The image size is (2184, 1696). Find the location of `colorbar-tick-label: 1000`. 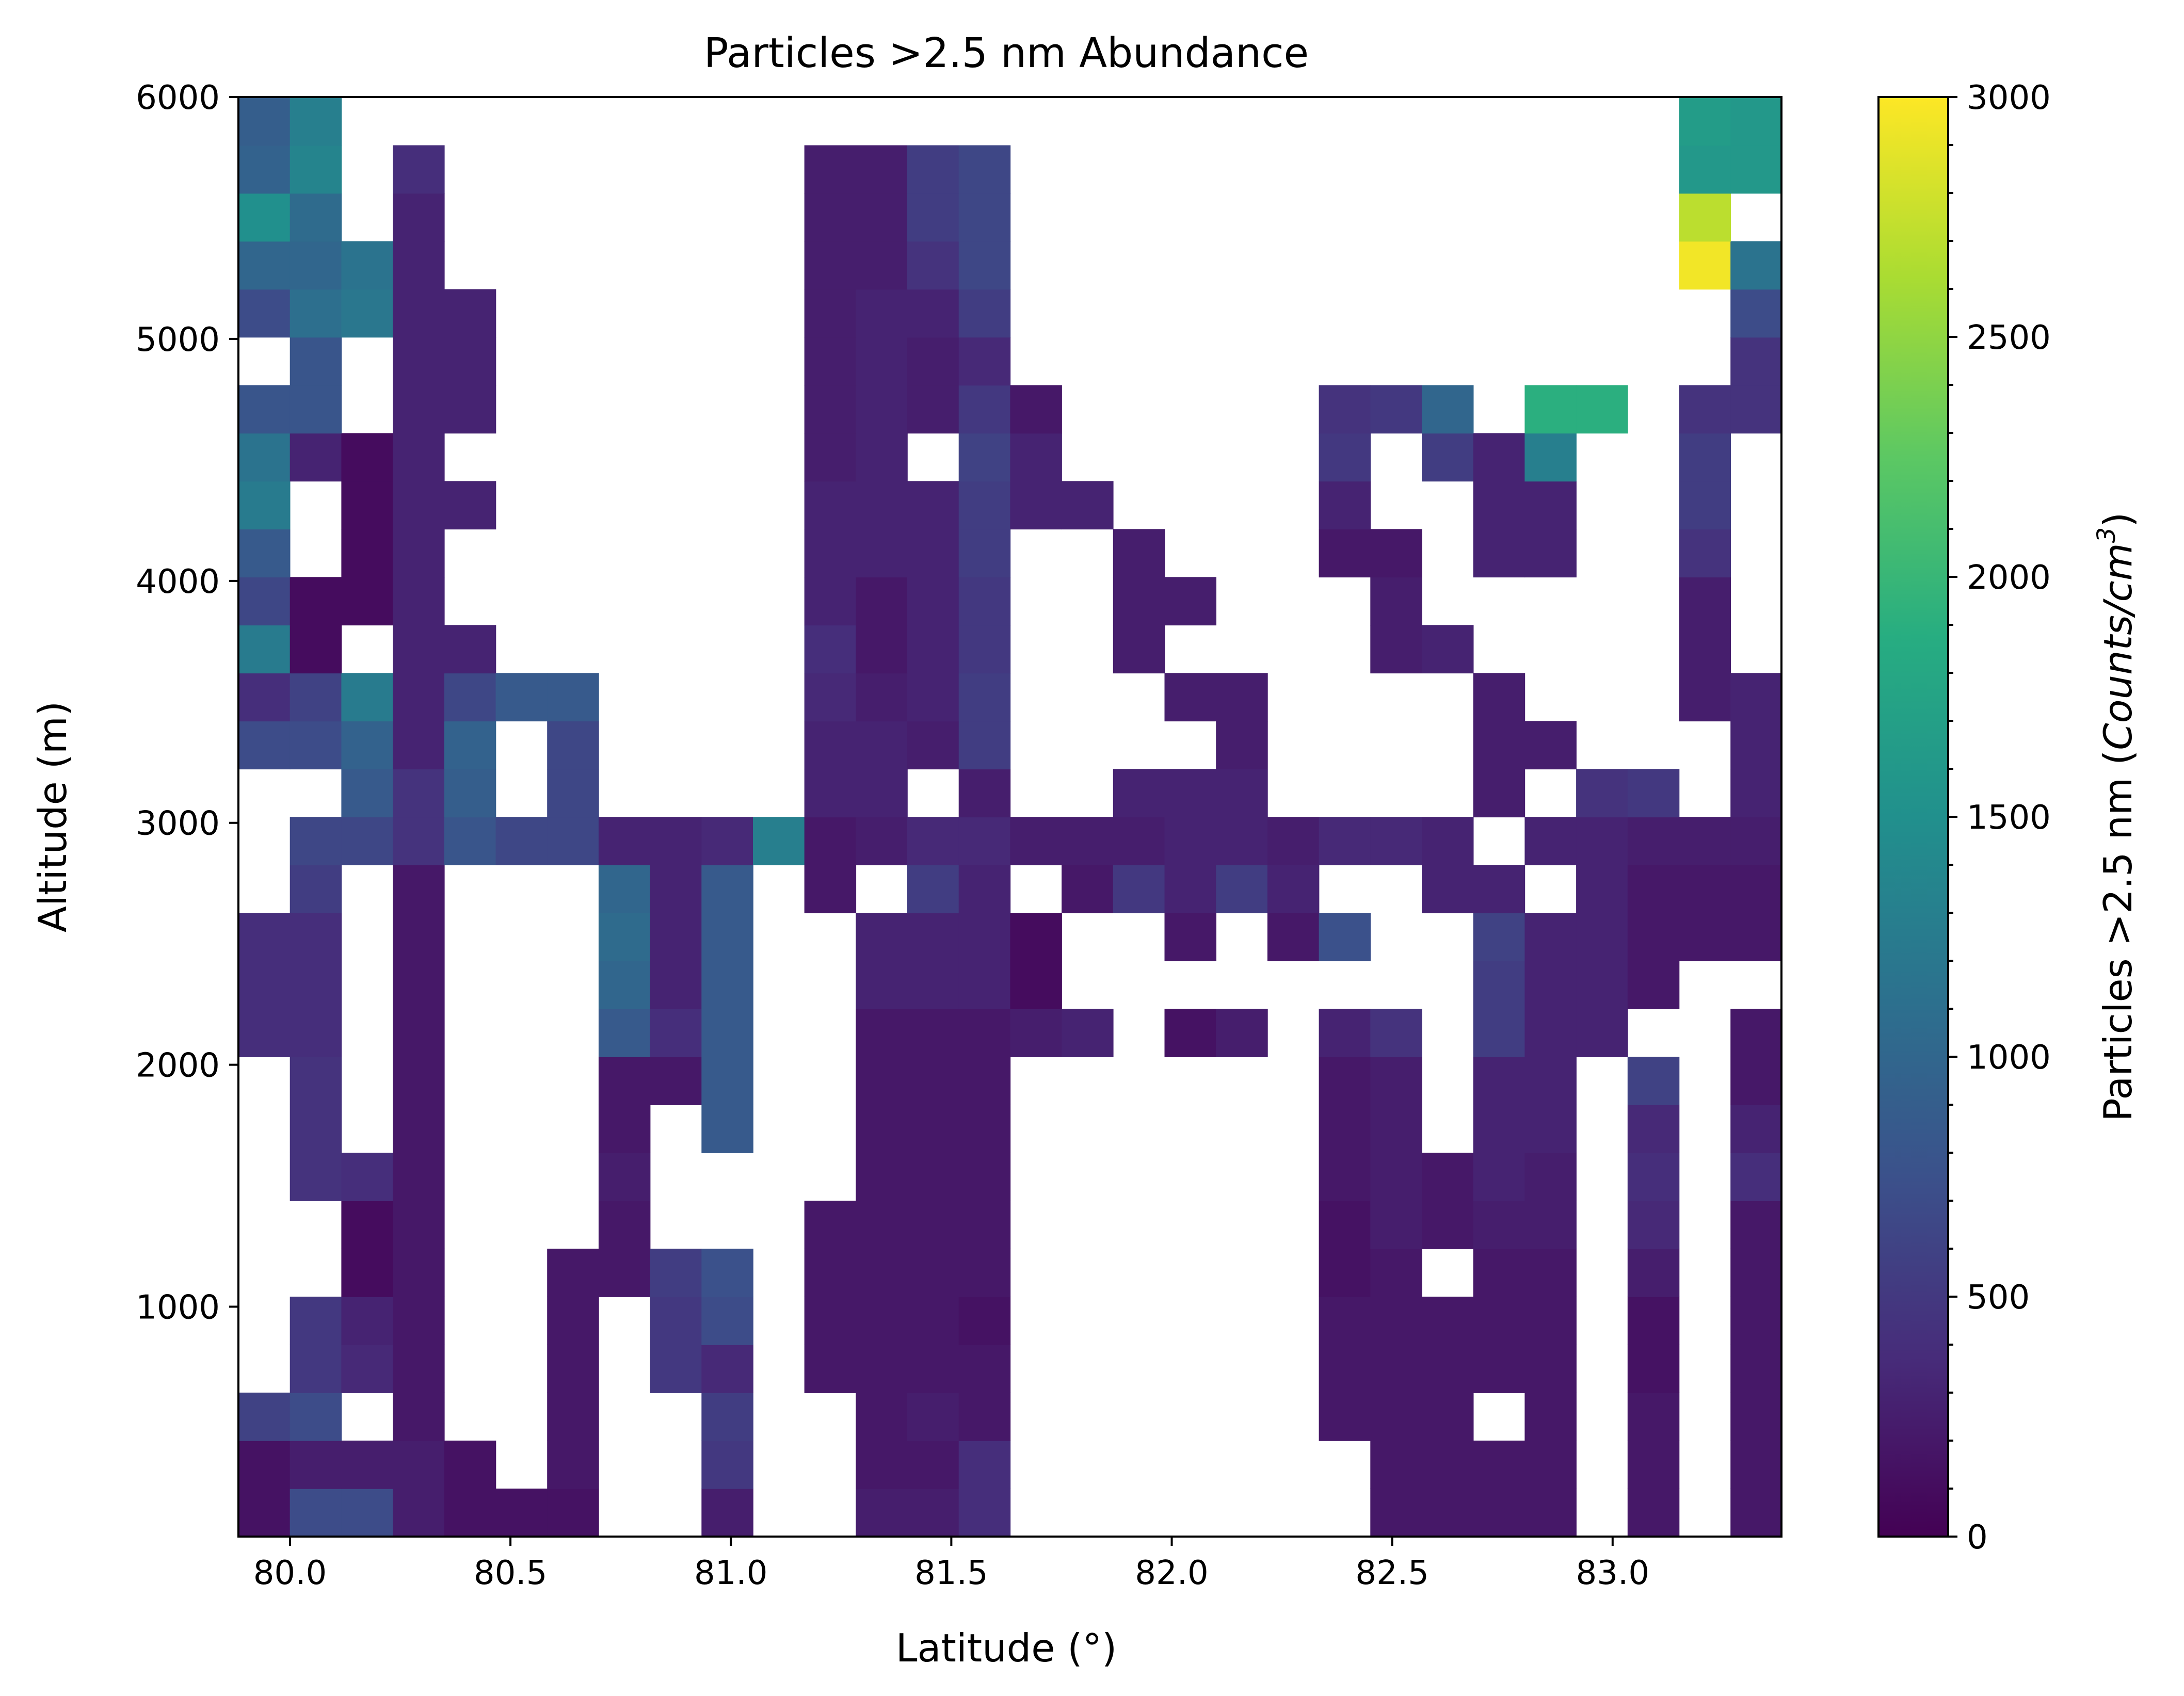

colorbar-tick-label: 1000 is located at coordinates (2009, 1058).